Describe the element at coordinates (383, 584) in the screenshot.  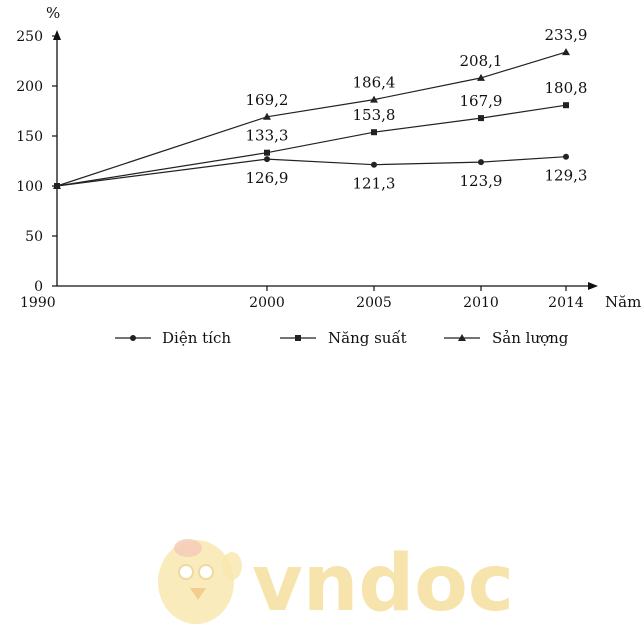
I see `watermark-text: vndoc` at that location.